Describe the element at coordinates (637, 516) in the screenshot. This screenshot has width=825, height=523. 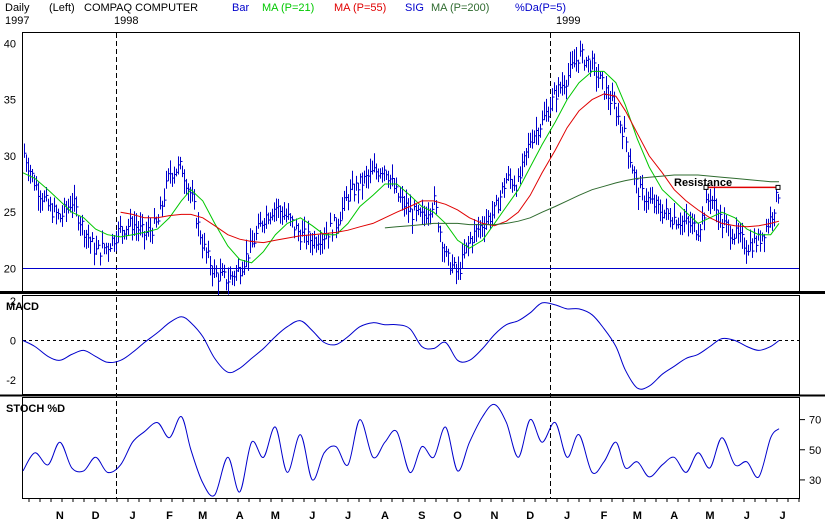
I see `month-label-16: M` at that location.